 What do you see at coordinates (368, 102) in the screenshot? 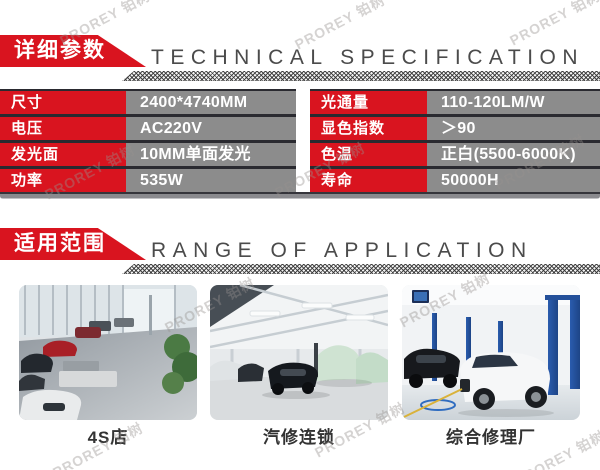
I see `spec-label: 光通量` at bounding box center [368, 102].